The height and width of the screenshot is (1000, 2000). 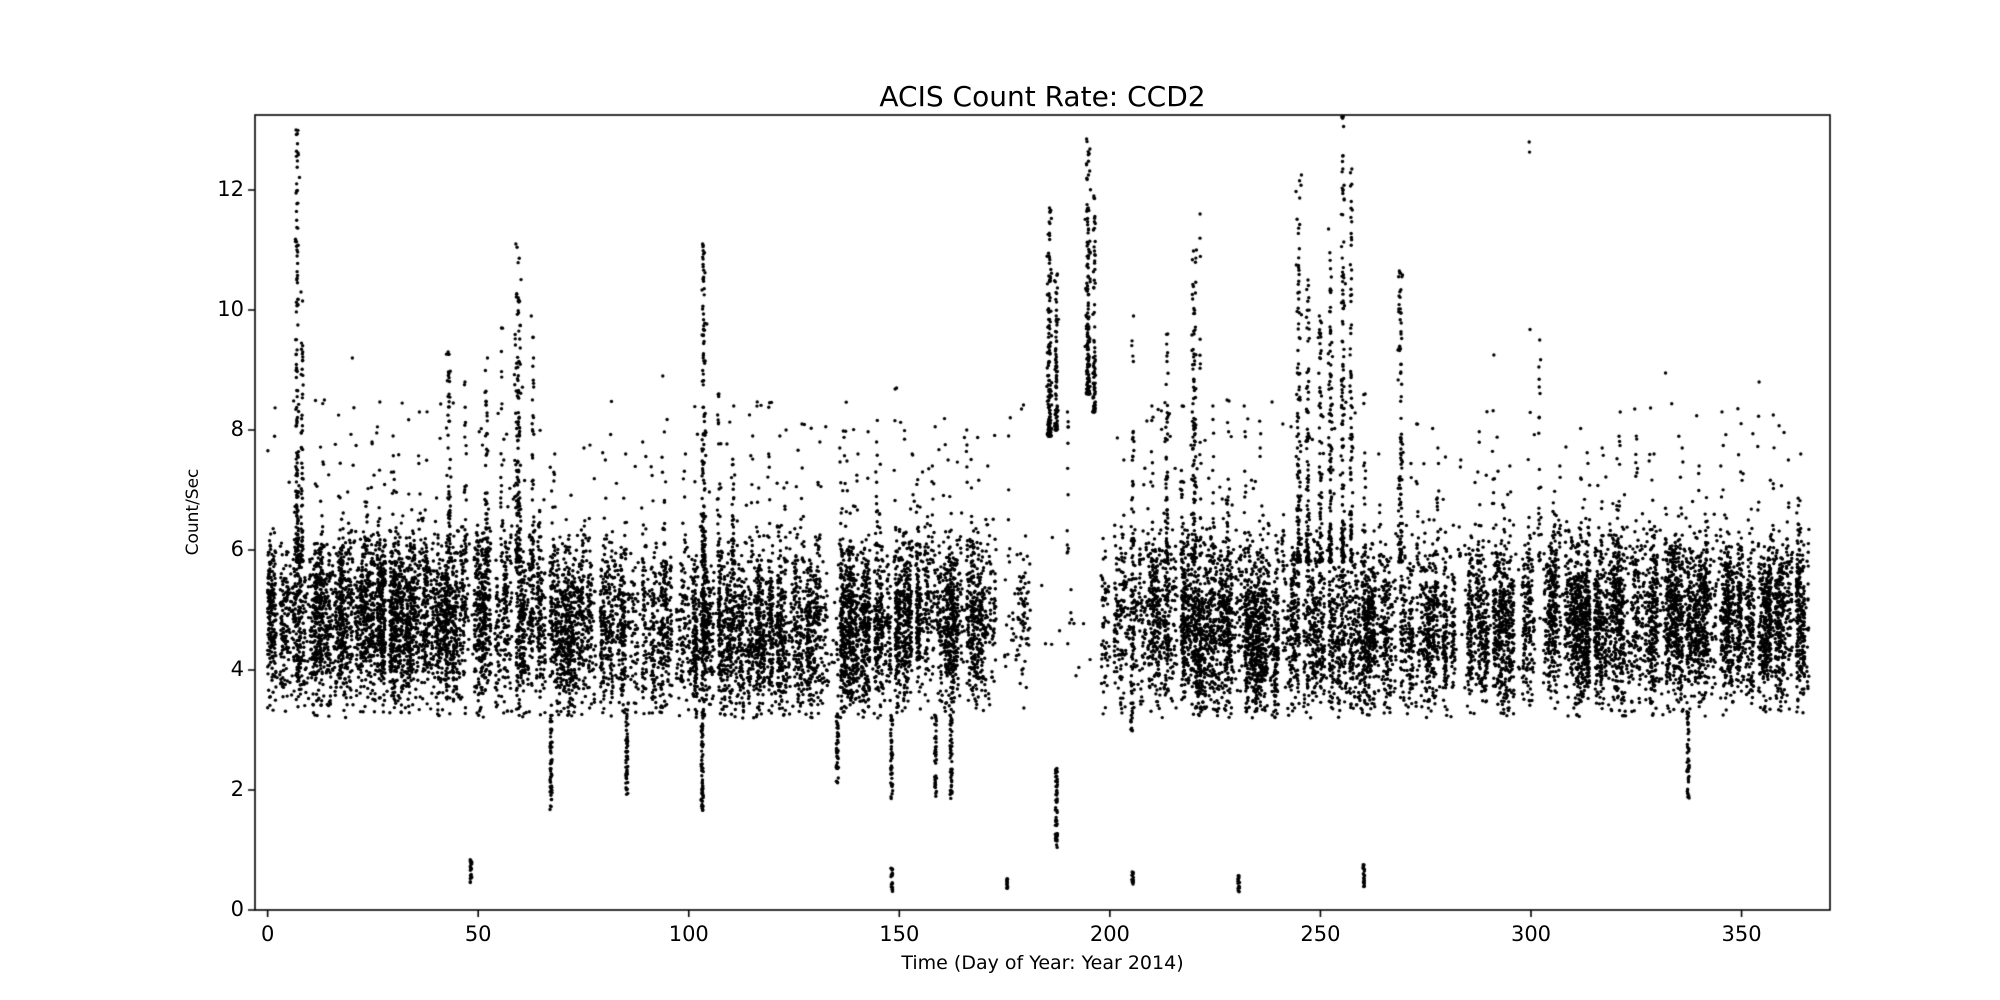 I want to click on x-axis-label: Time (Day of Year: Year 2014), so click(x=1042, y=963).